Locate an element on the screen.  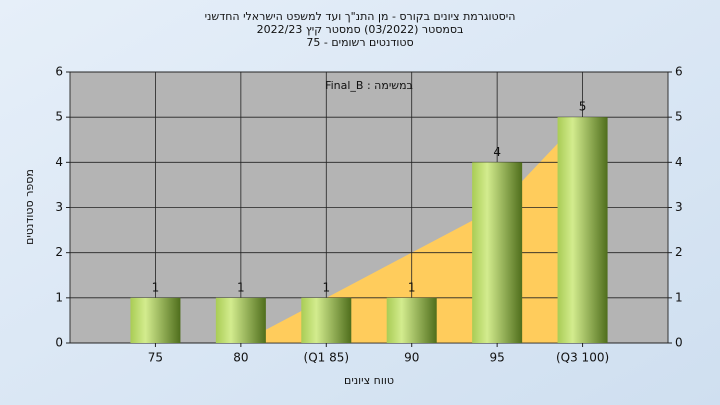
x-tick-label: 75 is located at coordinates (155, 358).